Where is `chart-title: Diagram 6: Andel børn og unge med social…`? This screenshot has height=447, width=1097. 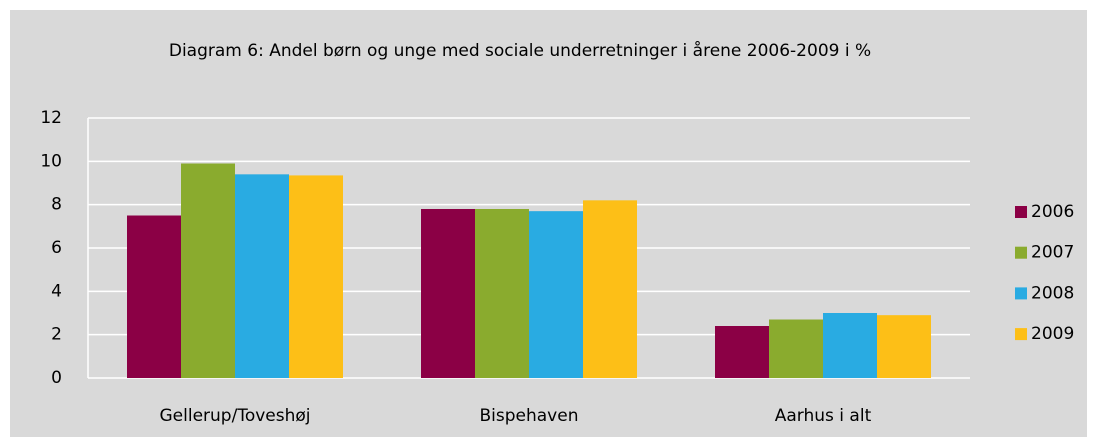
chart-title: Diagram 6: Andel børn og unge med social… is located at coordinates (520, 51).